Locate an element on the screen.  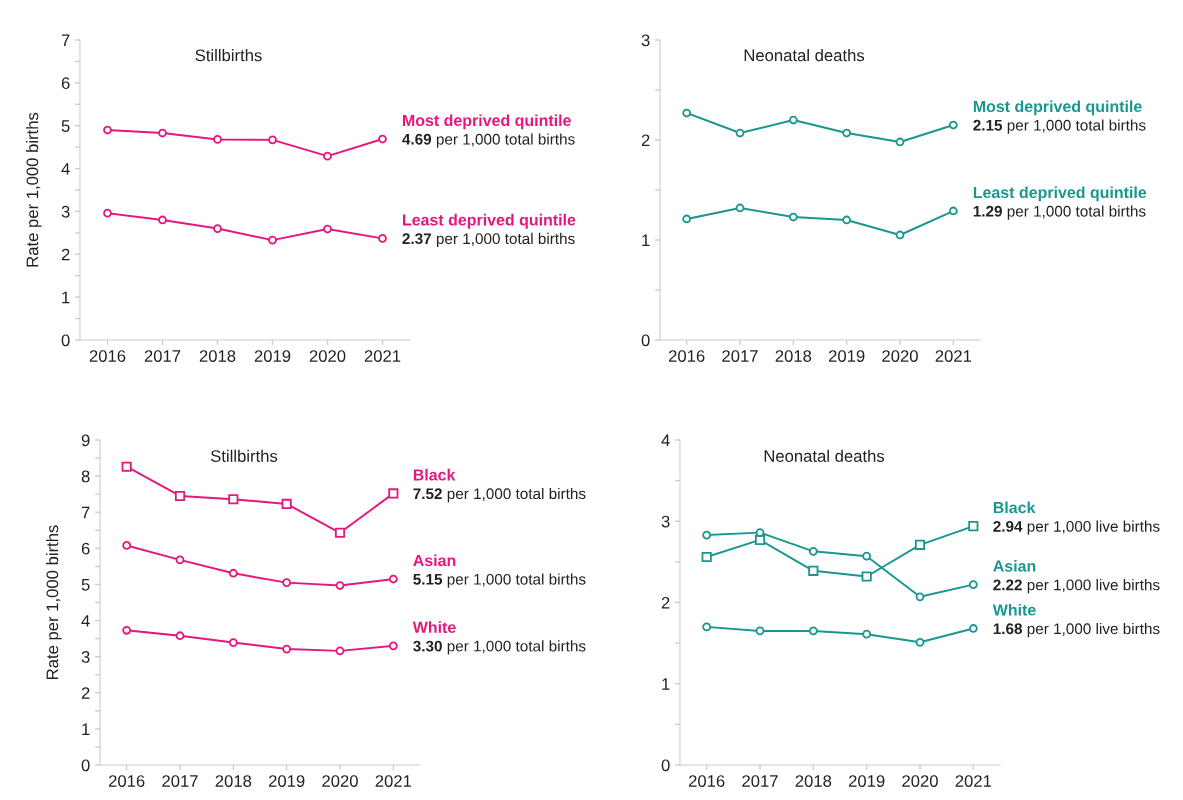
annotation: 3.30 per 1,000 total births is located at coordinates (499, 647).